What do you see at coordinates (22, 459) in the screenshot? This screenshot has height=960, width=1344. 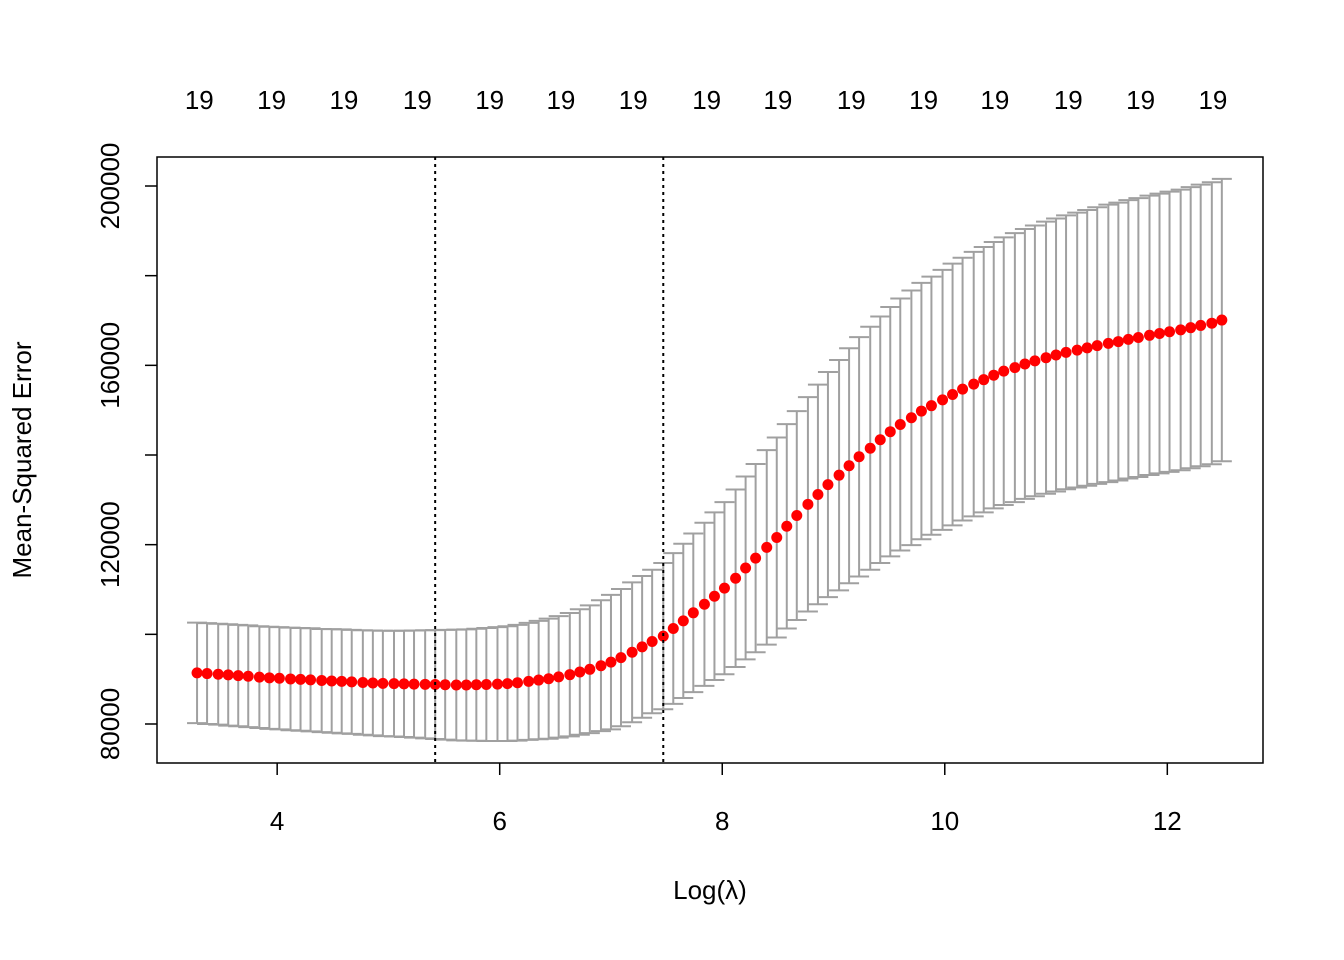 I see `y-axis-label: Mean-Squared Error` at bounding box center [22, 459].